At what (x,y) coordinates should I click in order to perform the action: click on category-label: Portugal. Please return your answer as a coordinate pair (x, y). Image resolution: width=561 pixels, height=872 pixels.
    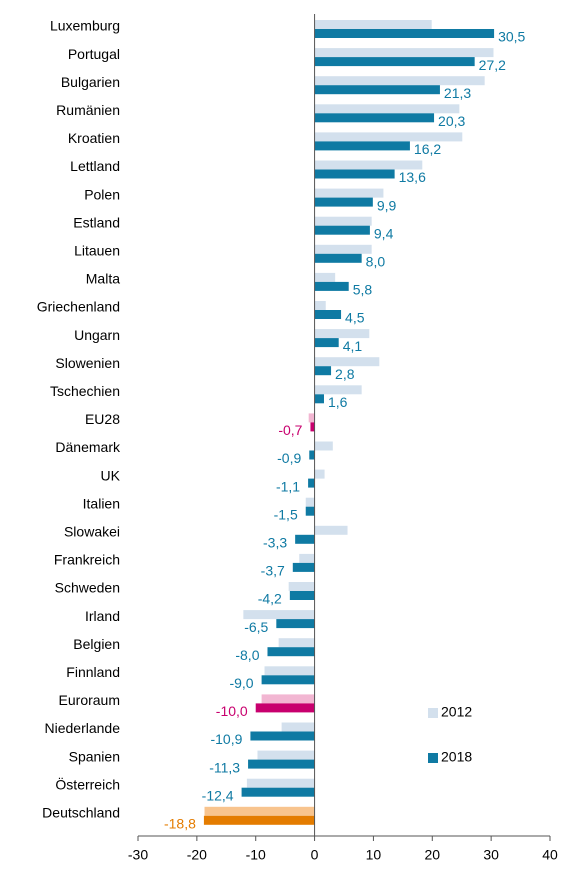
    Looking at the image, I should click on (94, 54).